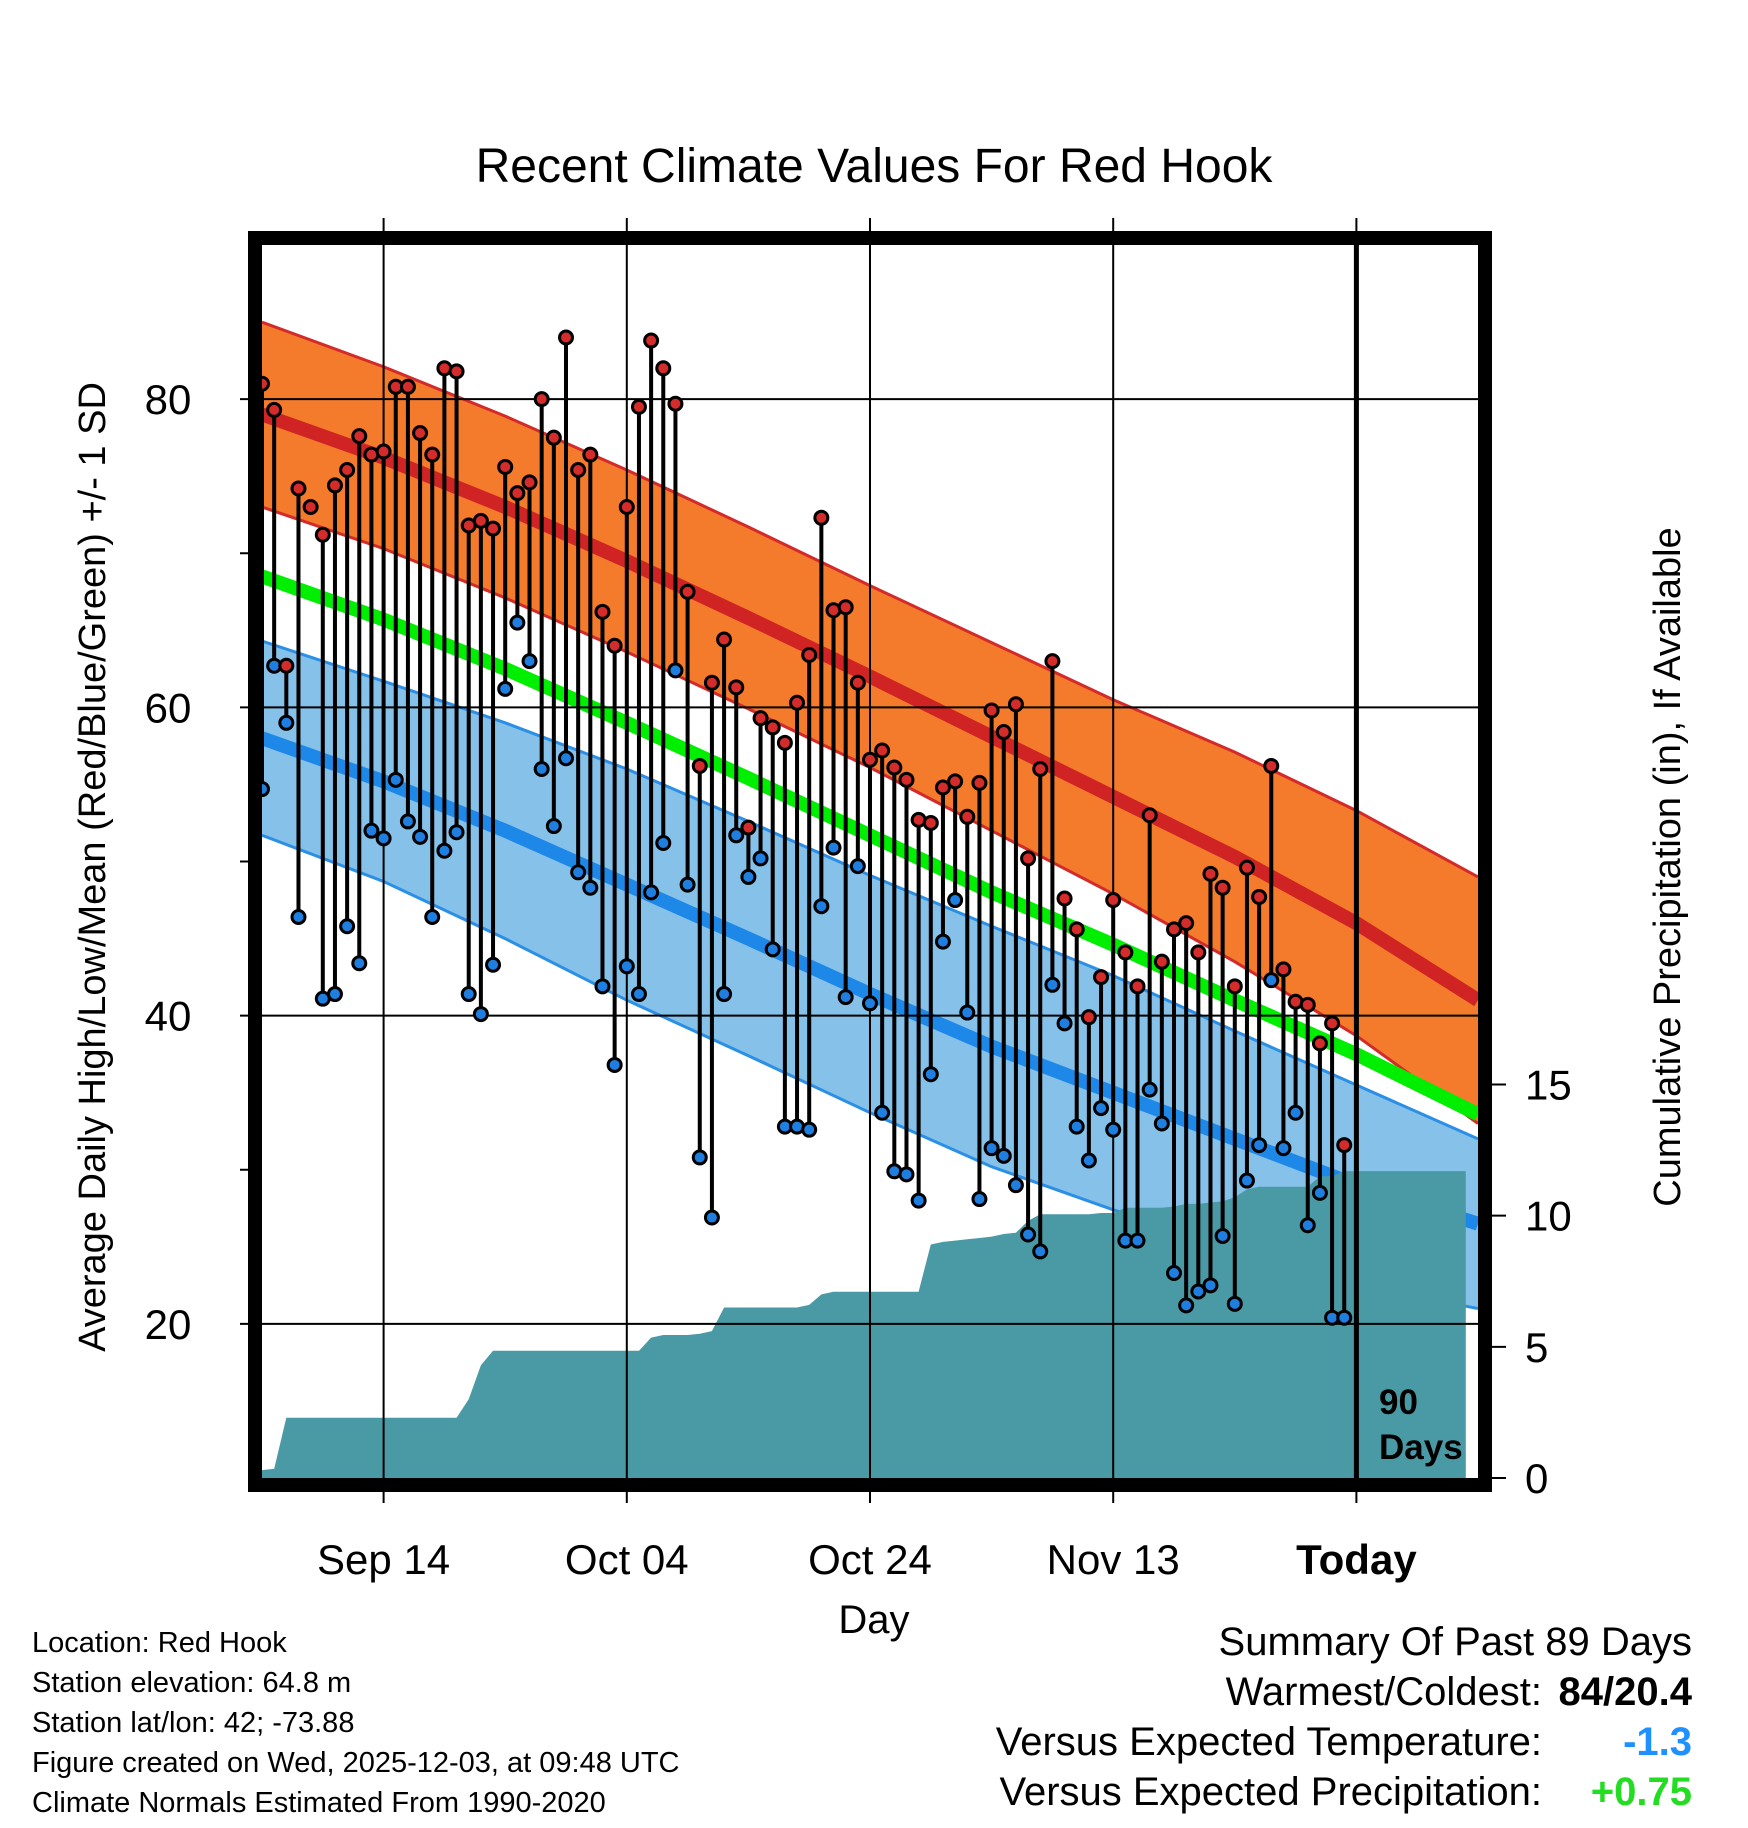  What do you see at coordinates (1113, 1559) in the screenshot?
I see `x-tick-label: Nov 13` at bounding box center [1113, 1559].